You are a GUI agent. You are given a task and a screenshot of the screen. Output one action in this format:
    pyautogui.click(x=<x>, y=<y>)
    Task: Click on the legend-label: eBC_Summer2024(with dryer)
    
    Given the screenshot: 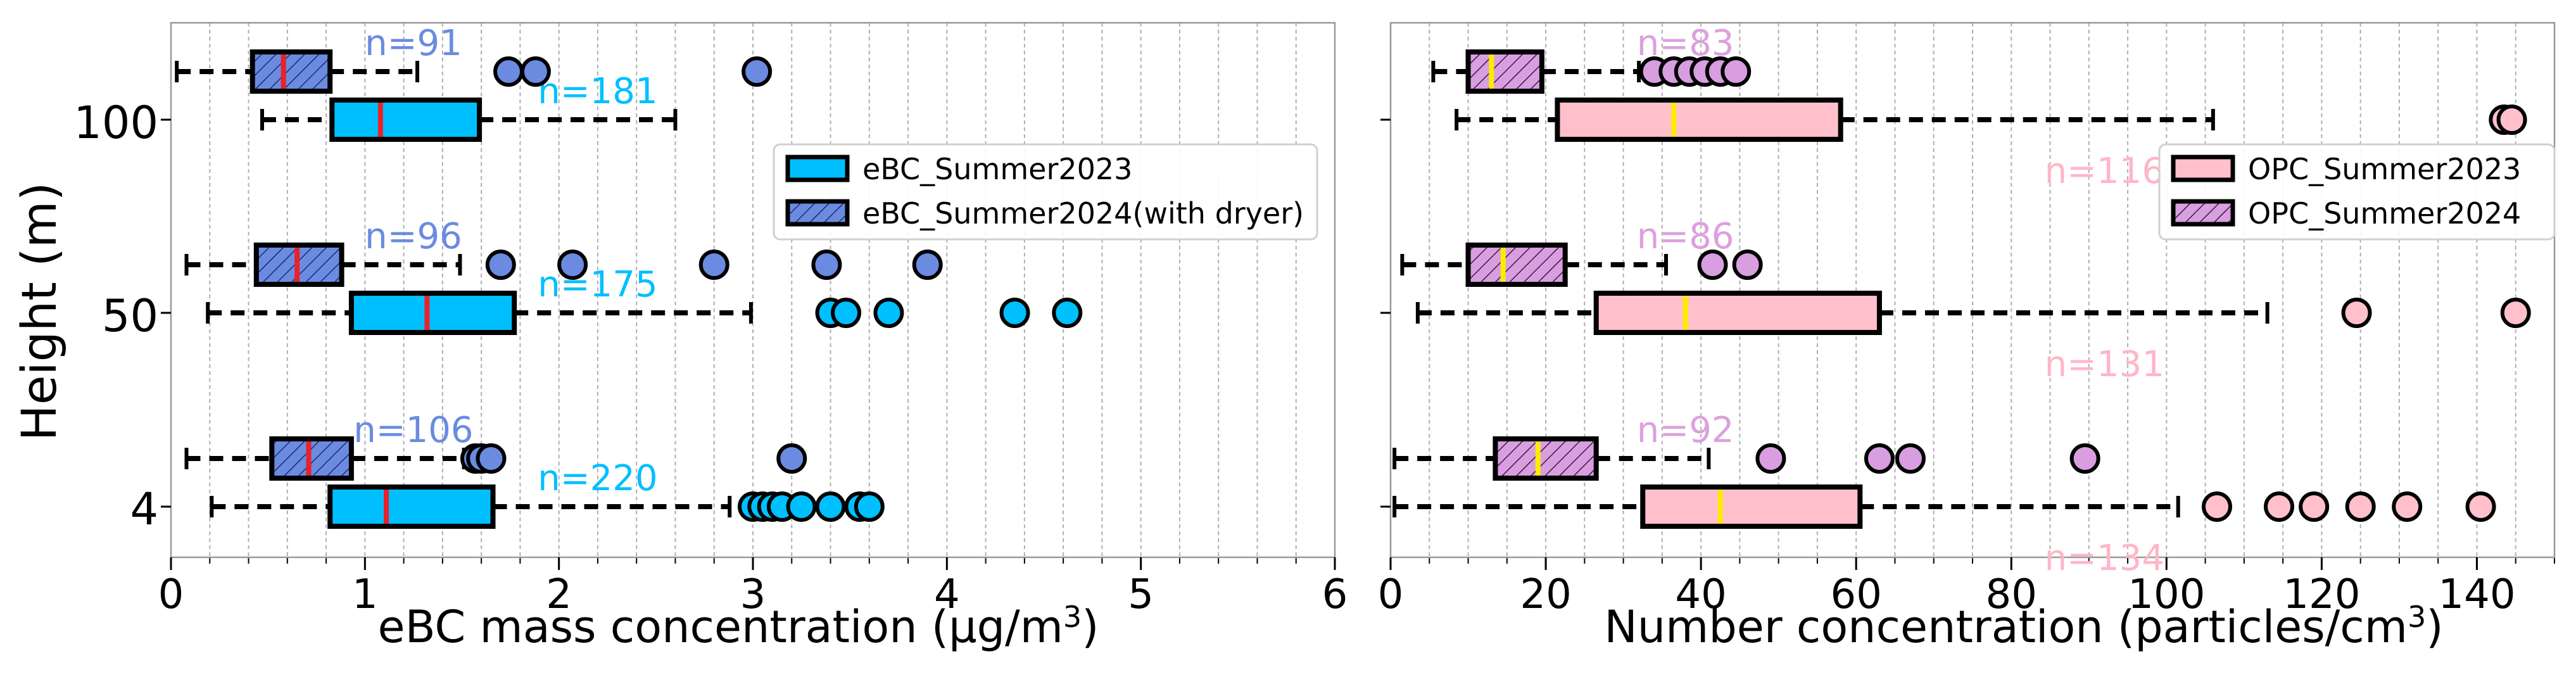 What is the action you would take?
    pyautogui.click(x=1083, y=213)
    